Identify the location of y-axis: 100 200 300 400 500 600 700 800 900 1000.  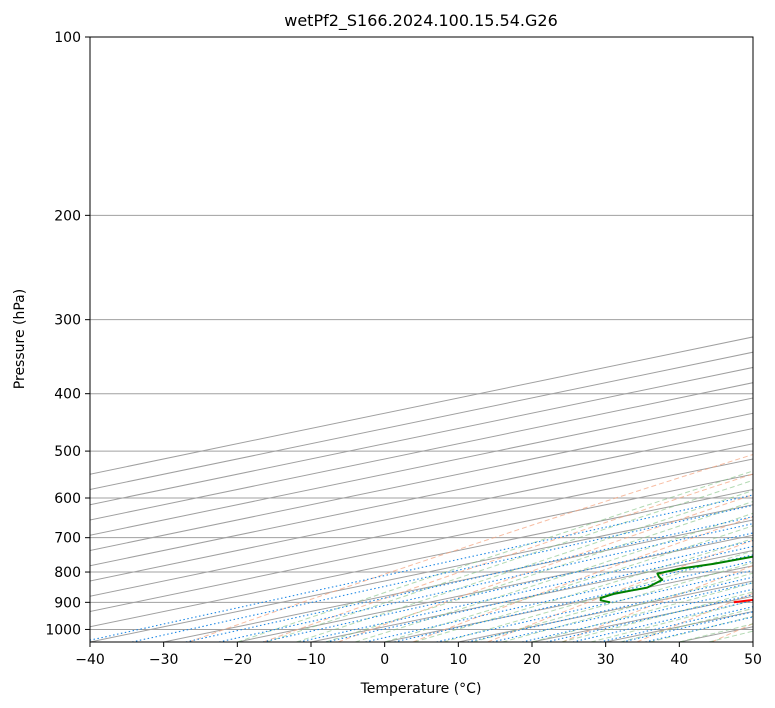
(67, 334).